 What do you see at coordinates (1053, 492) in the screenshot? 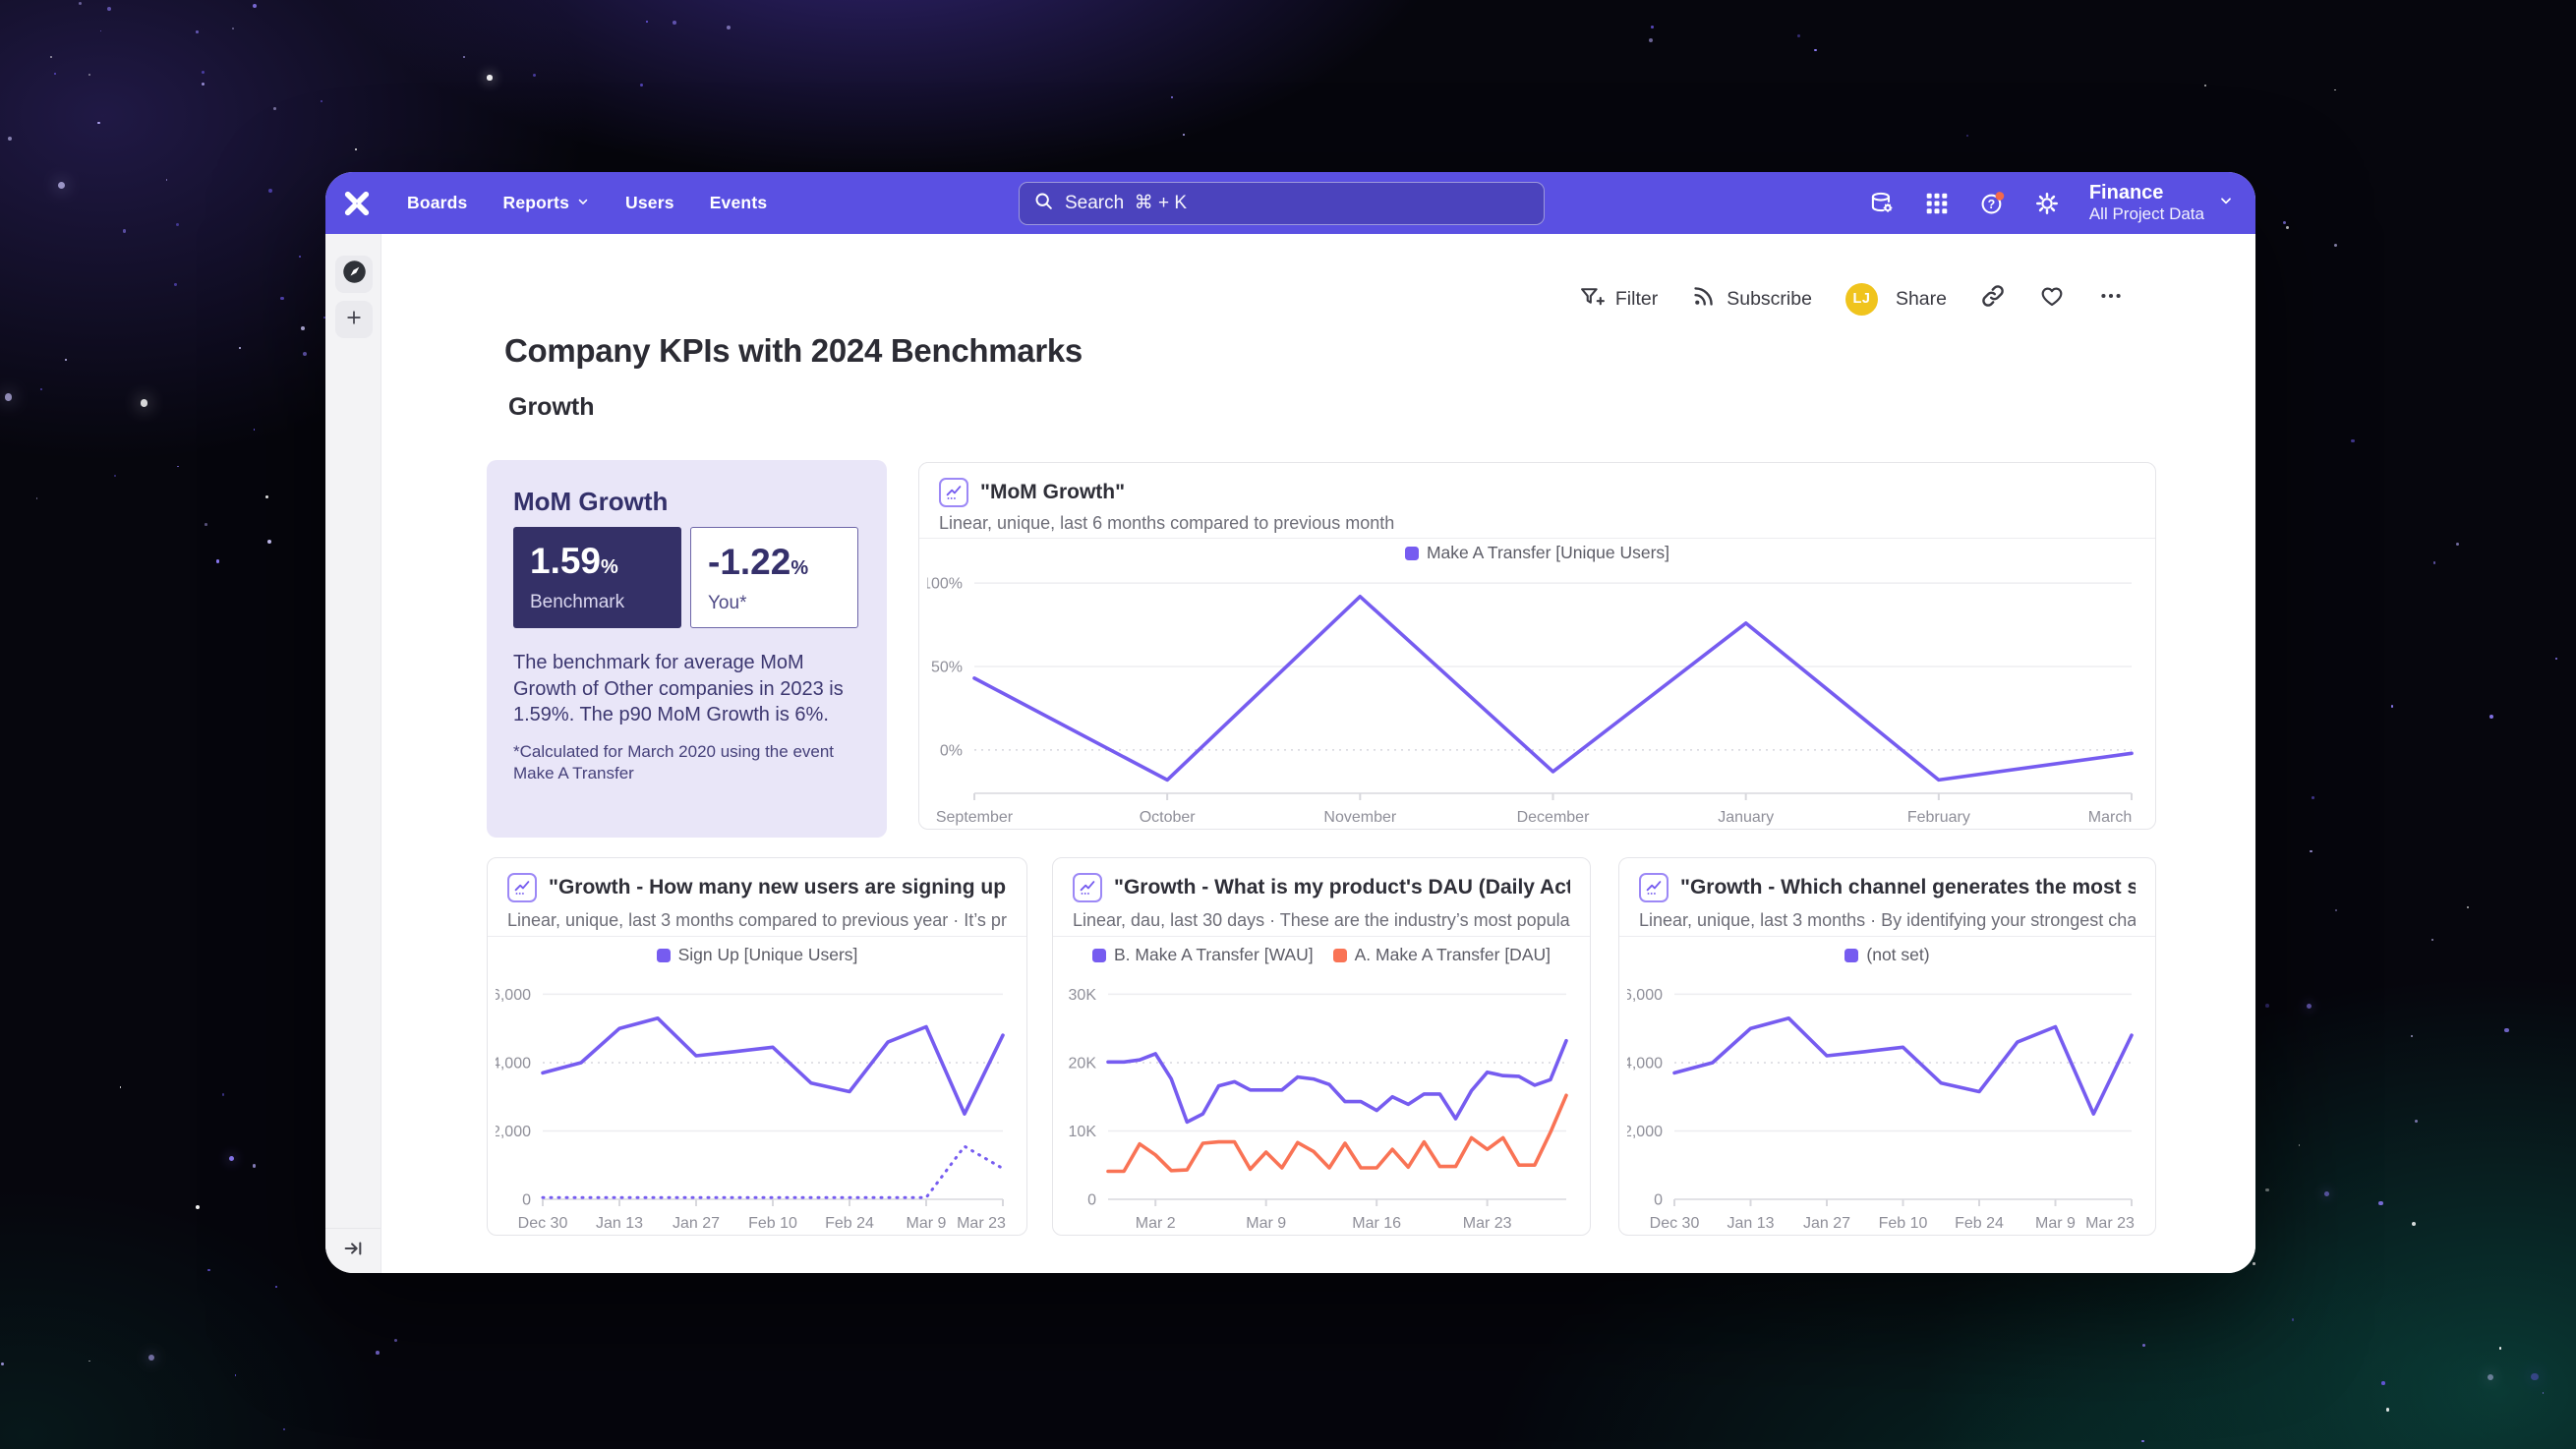
I see `report-title: "MoM Growth"` at bounding box center [1053, 492].